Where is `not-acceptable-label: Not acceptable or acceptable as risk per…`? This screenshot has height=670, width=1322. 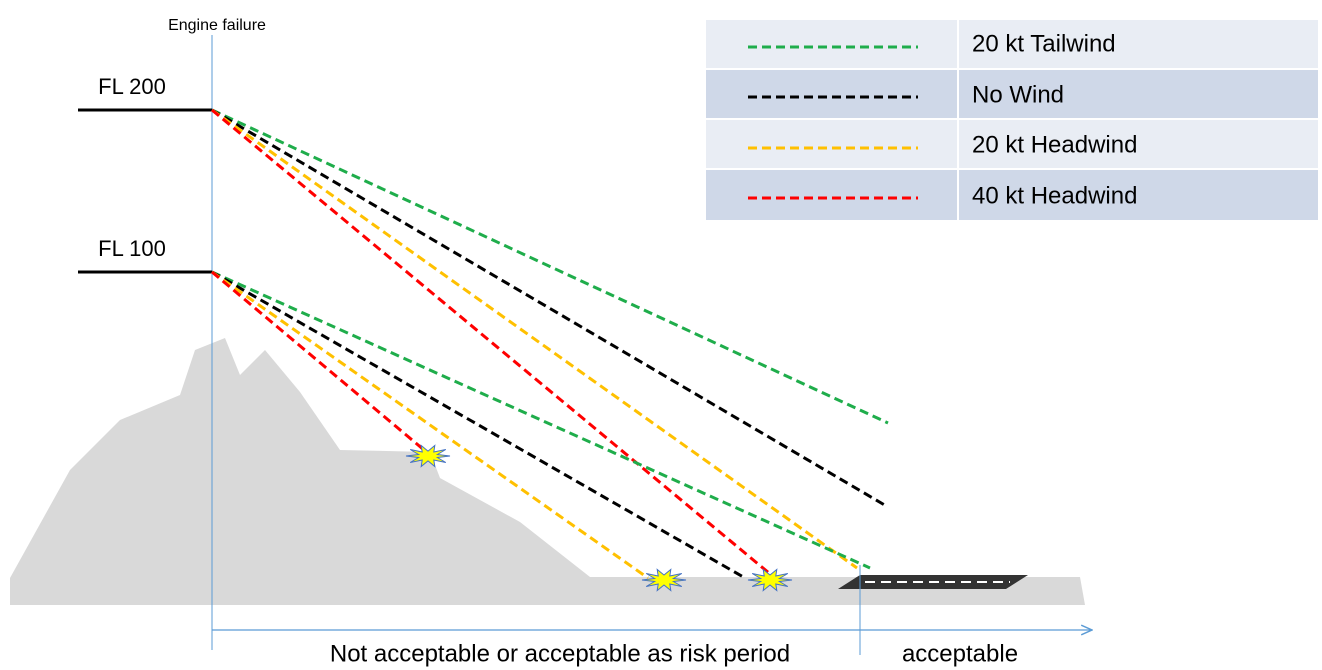
not-acceptable-label: Not acceptable or acceptable as risk per… is located at coordinates (560, 653).